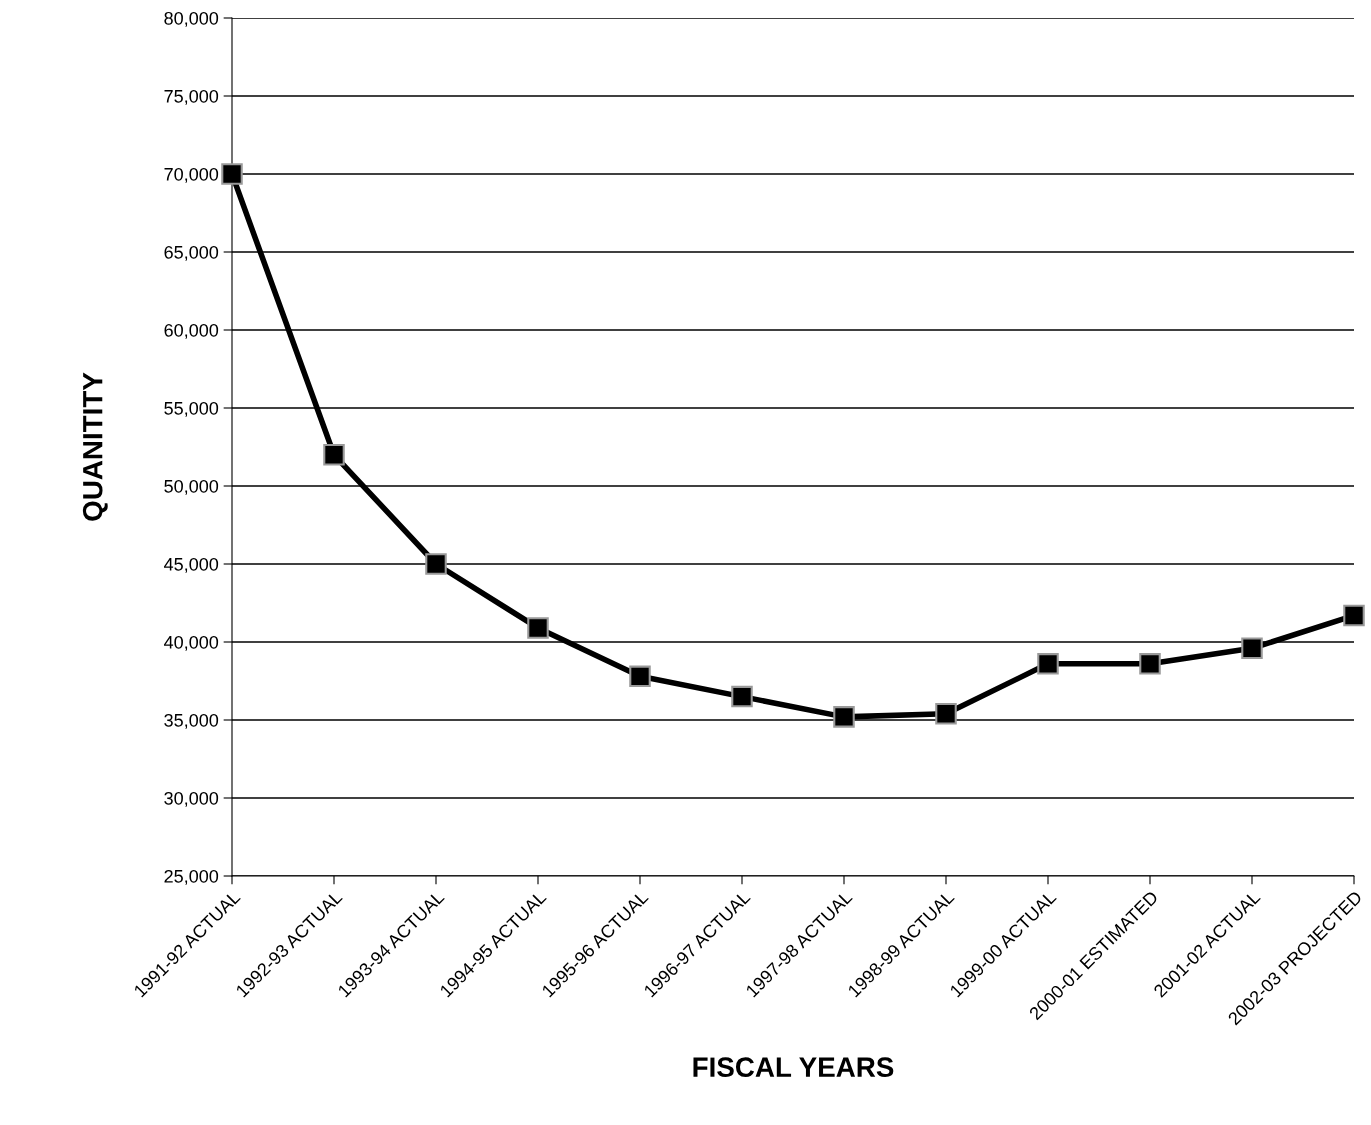  What do you see at coordinates (191, 721) in the screenshot?
I see `y-tick-label: 35,000` at bounding box center [191, 721].